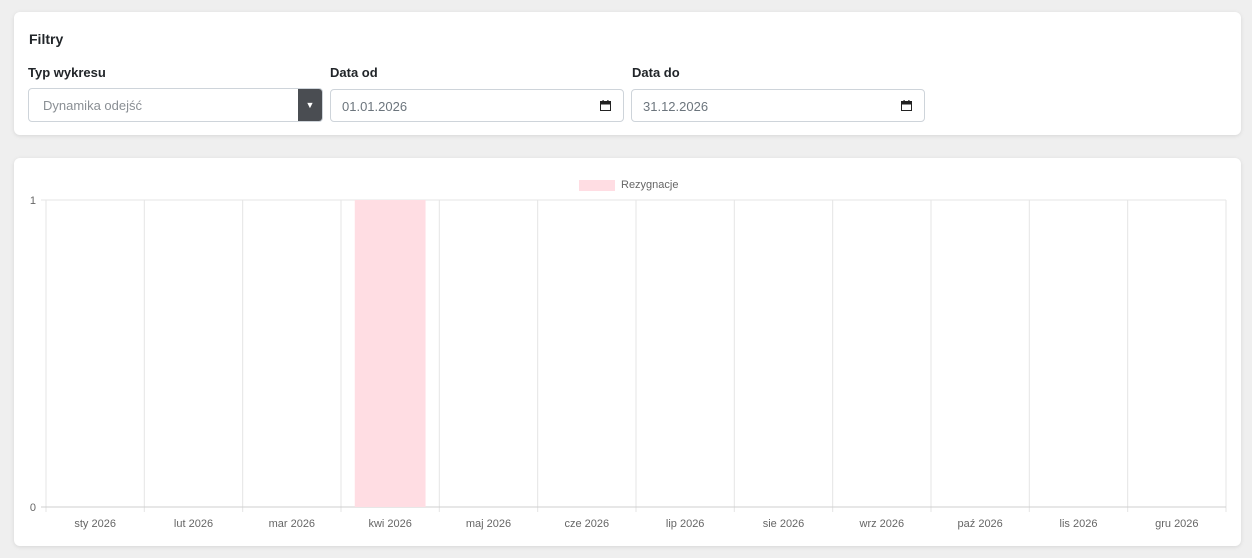  I want to click on filters-title: Filtry, so click(46, 39).